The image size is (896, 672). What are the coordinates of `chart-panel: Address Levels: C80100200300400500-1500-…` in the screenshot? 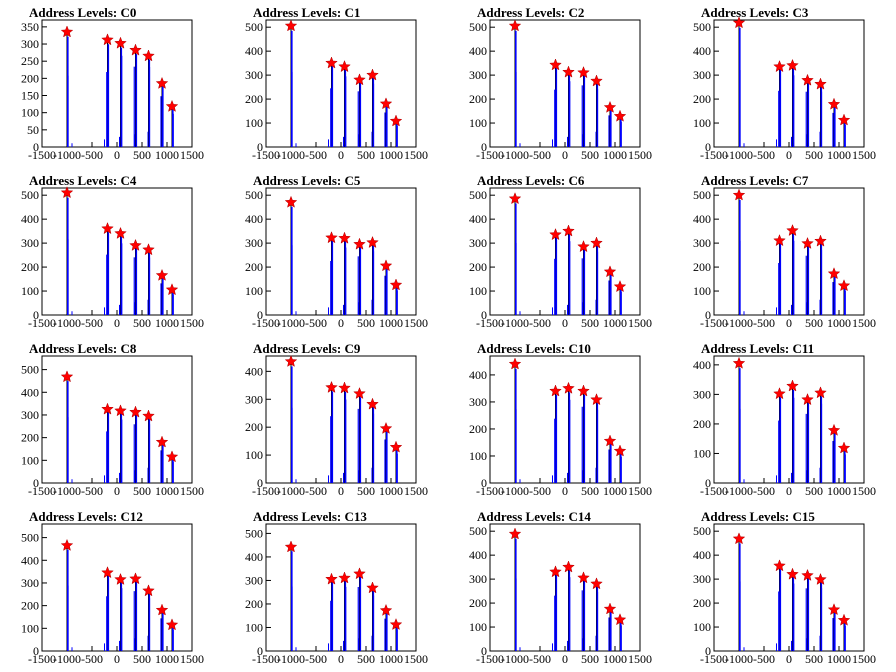 It's located at (112, 419).